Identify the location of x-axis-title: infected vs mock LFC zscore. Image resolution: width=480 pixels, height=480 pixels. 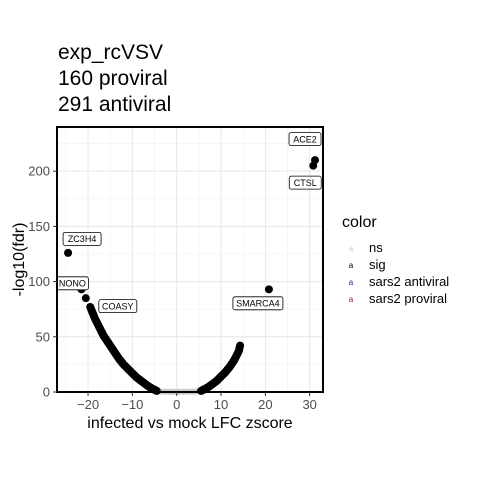
(190, 423).